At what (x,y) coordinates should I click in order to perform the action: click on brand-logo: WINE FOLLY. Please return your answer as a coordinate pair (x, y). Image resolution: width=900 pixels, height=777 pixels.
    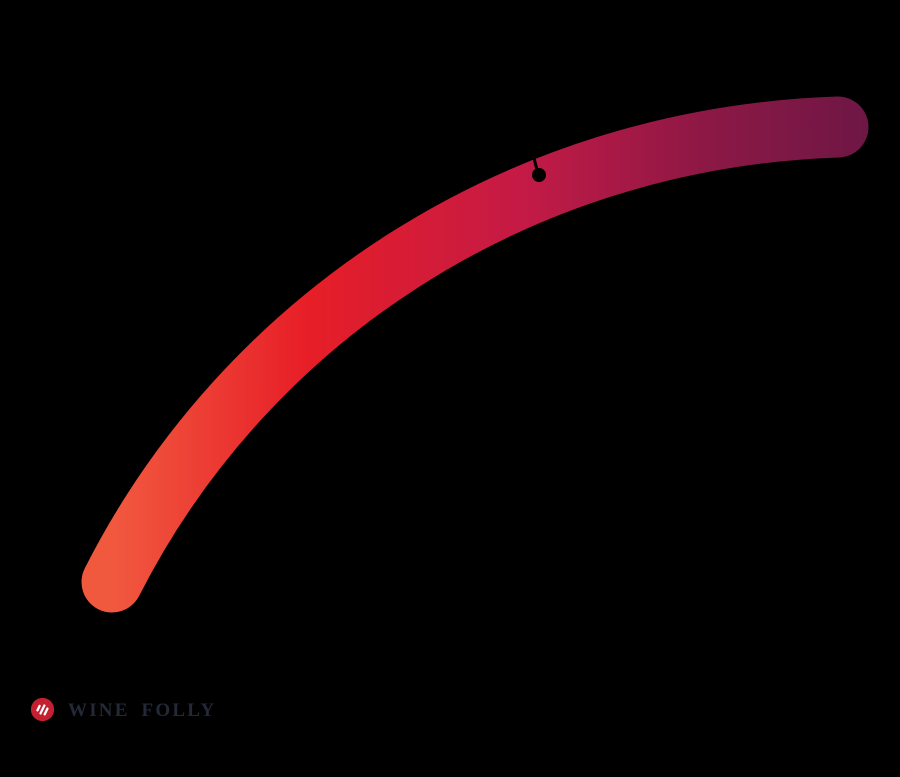
    Looking at the image, I should click on (123, 709).